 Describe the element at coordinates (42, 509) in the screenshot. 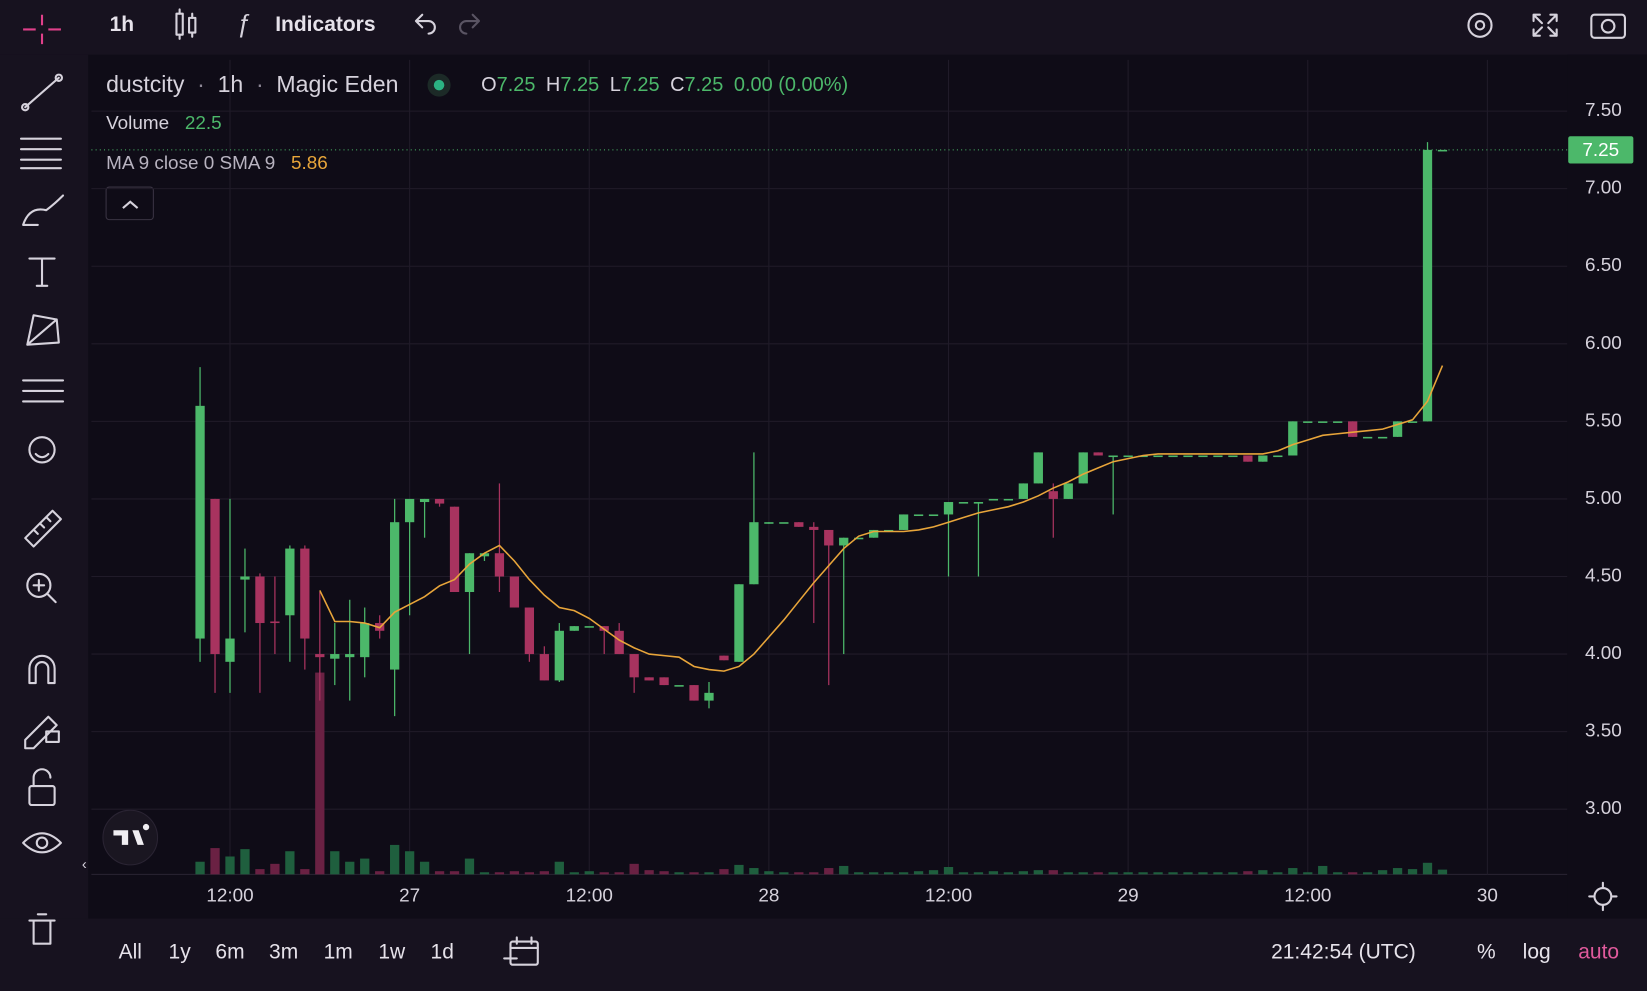

I see `drawing-tools` at that location.